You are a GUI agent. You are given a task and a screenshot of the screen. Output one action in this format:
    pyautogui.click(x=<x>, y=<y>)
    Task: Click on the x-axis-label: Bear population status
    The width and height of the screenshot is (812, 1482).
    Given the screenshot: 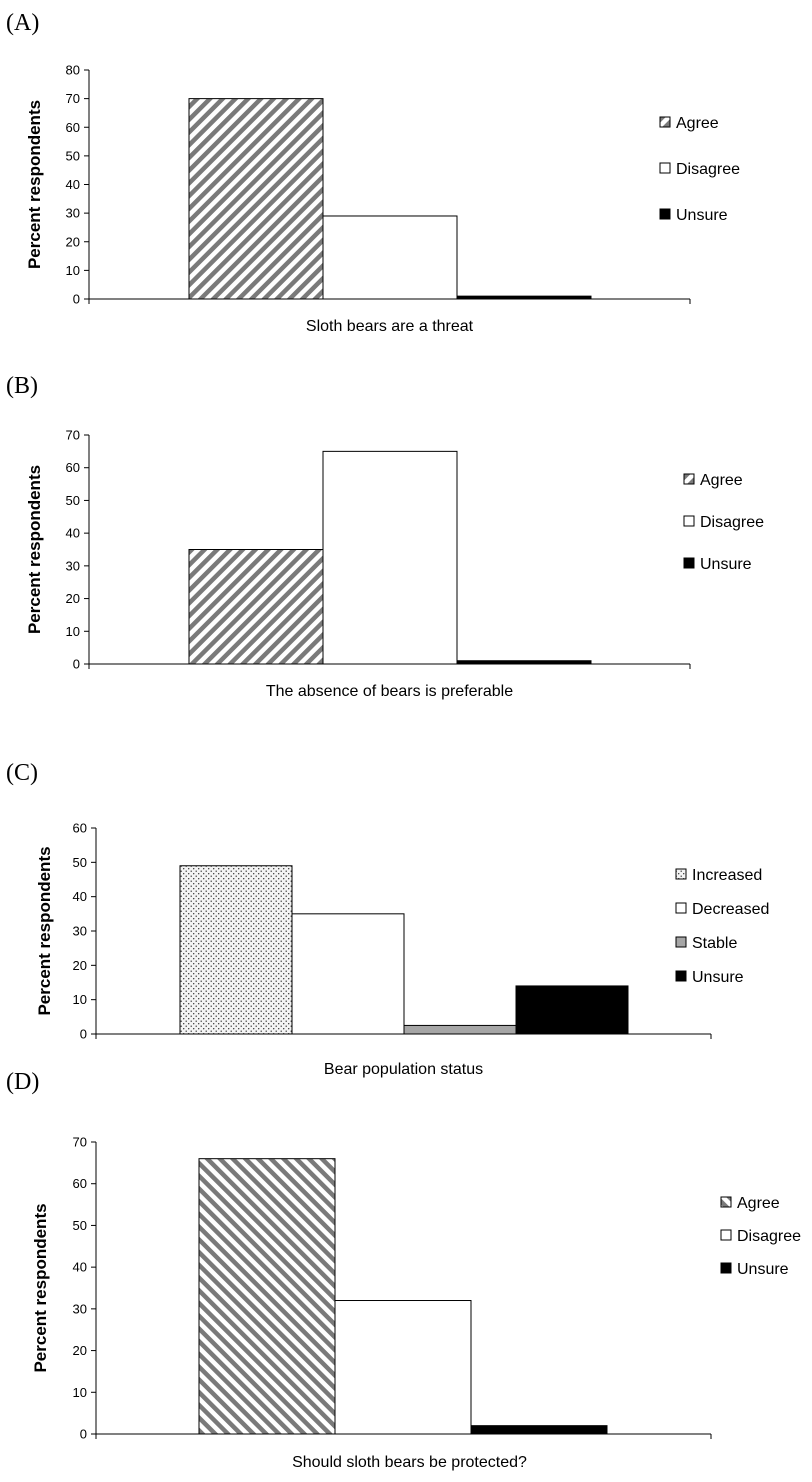 What is the action you would take?
    pyautogui.click(x=403, y=1069)
    